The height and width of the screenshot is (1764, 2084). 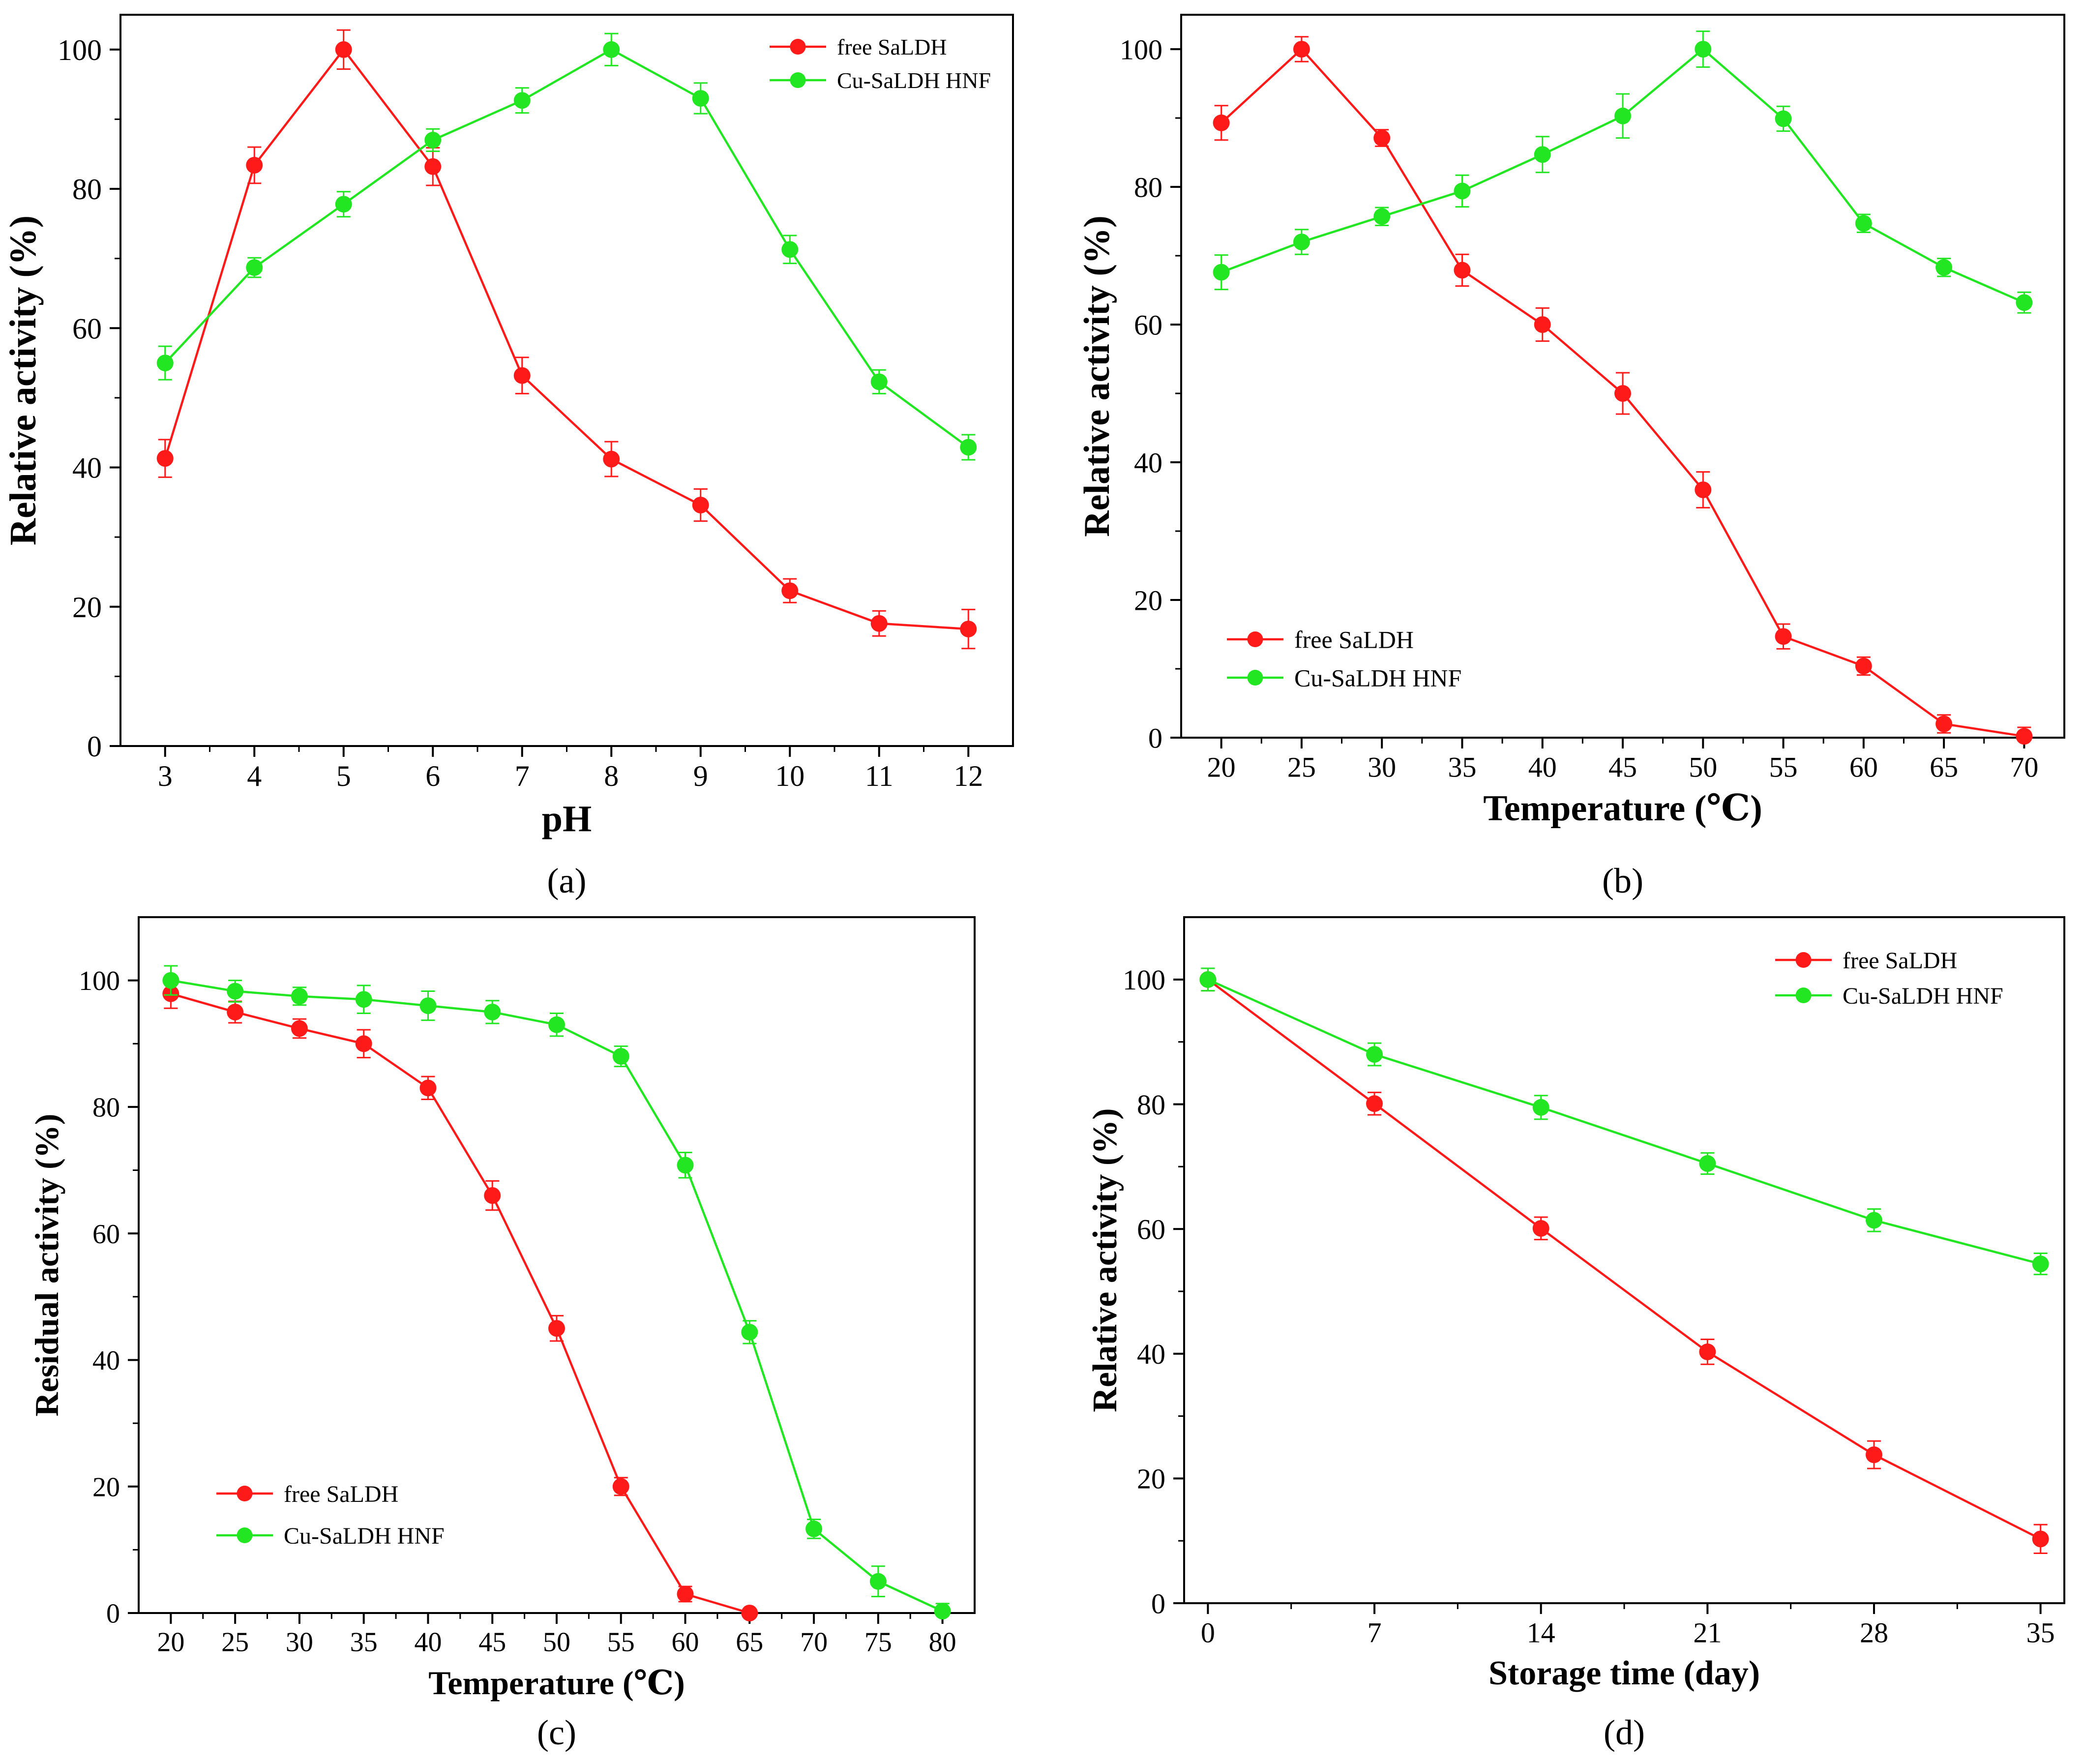 I want to click on panel-caption: (b), so click(x=1622, y=880).